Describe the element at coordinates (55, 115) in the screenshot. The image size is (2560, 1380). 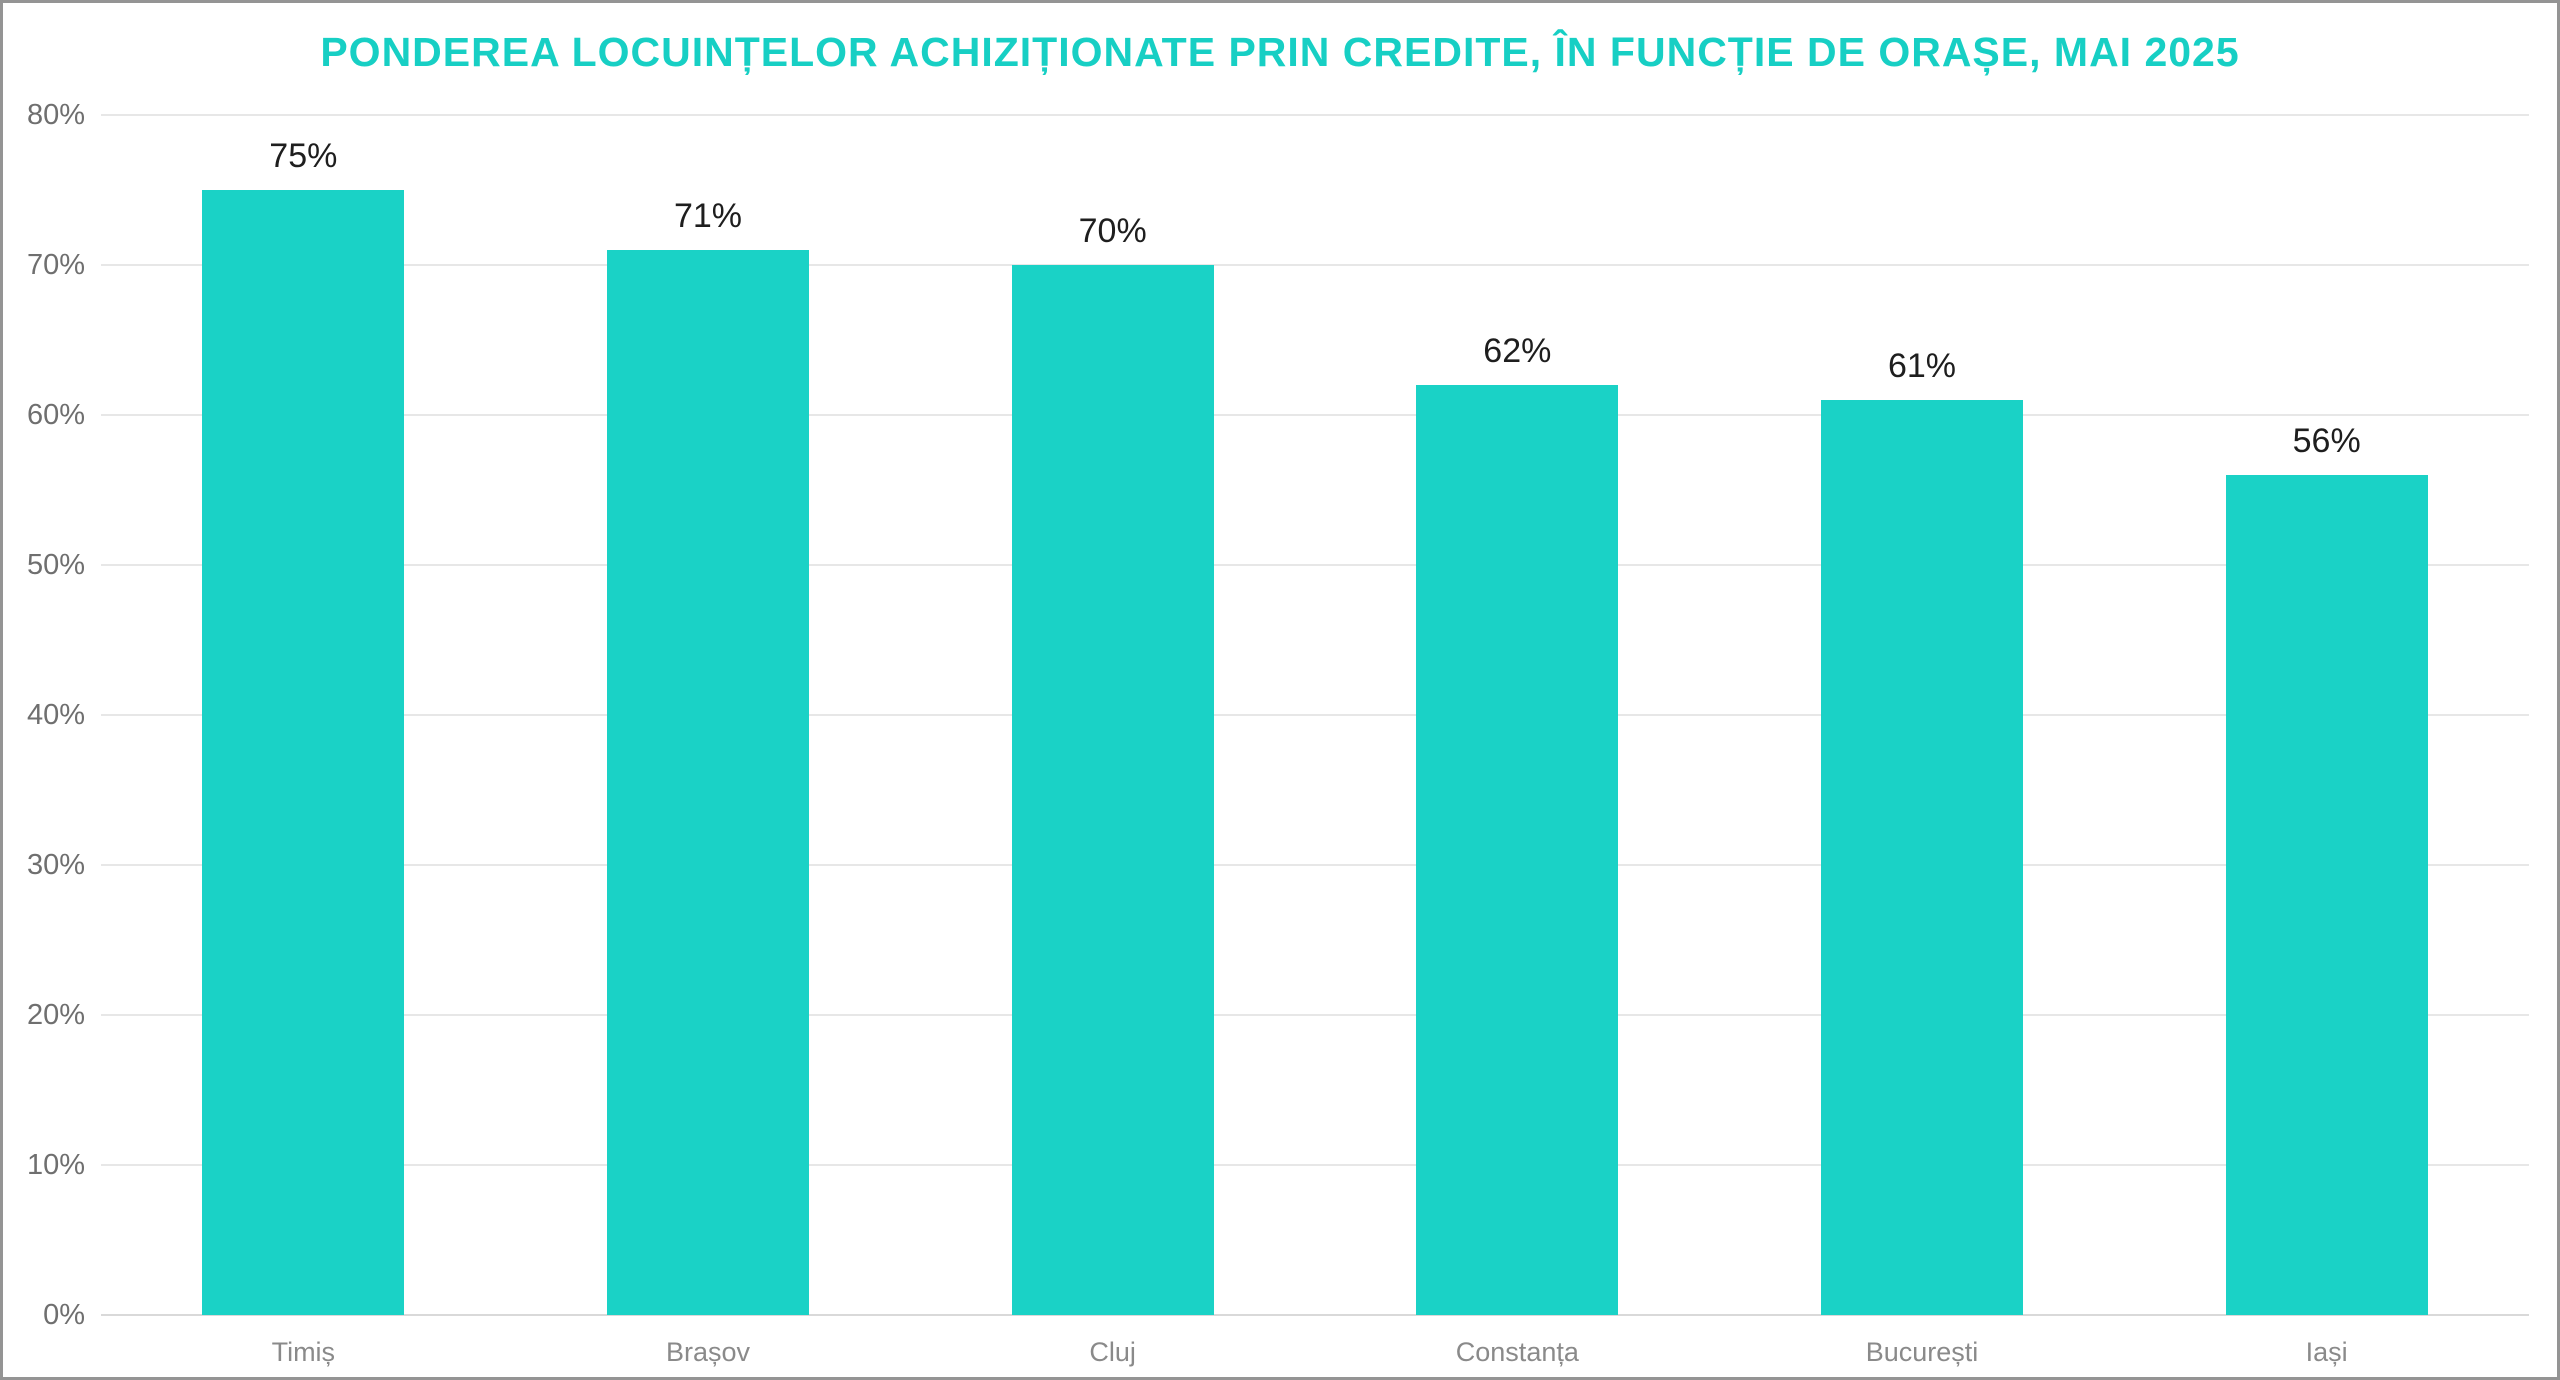
I see `y-axis-tick-label: 80%` at that location.